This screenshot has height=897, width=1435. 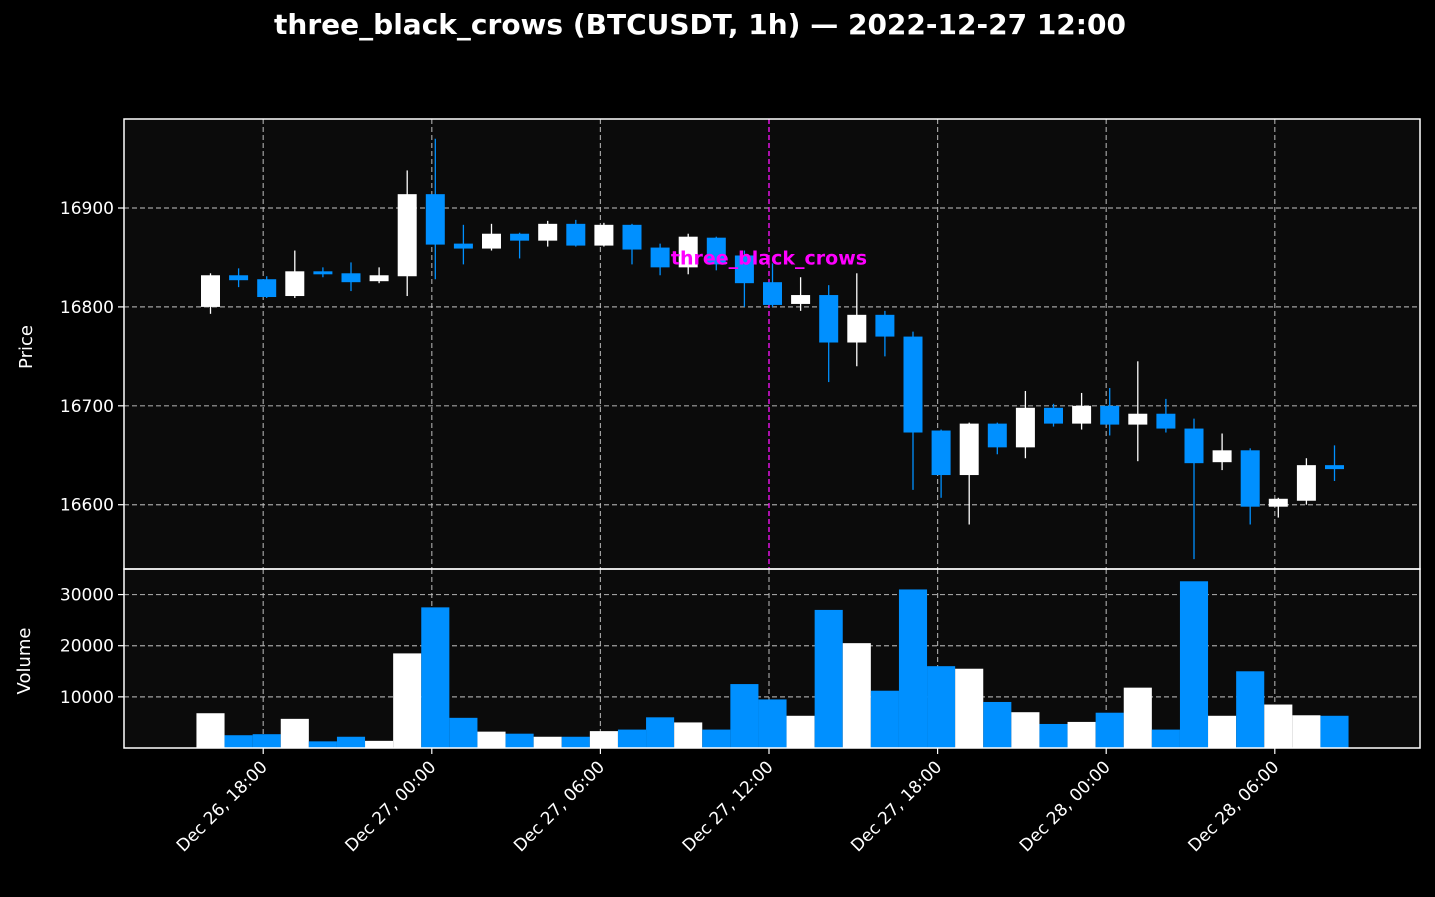 I want to click on time-tick-label: Dec 27, 18:00, so click(x=896, y=806).